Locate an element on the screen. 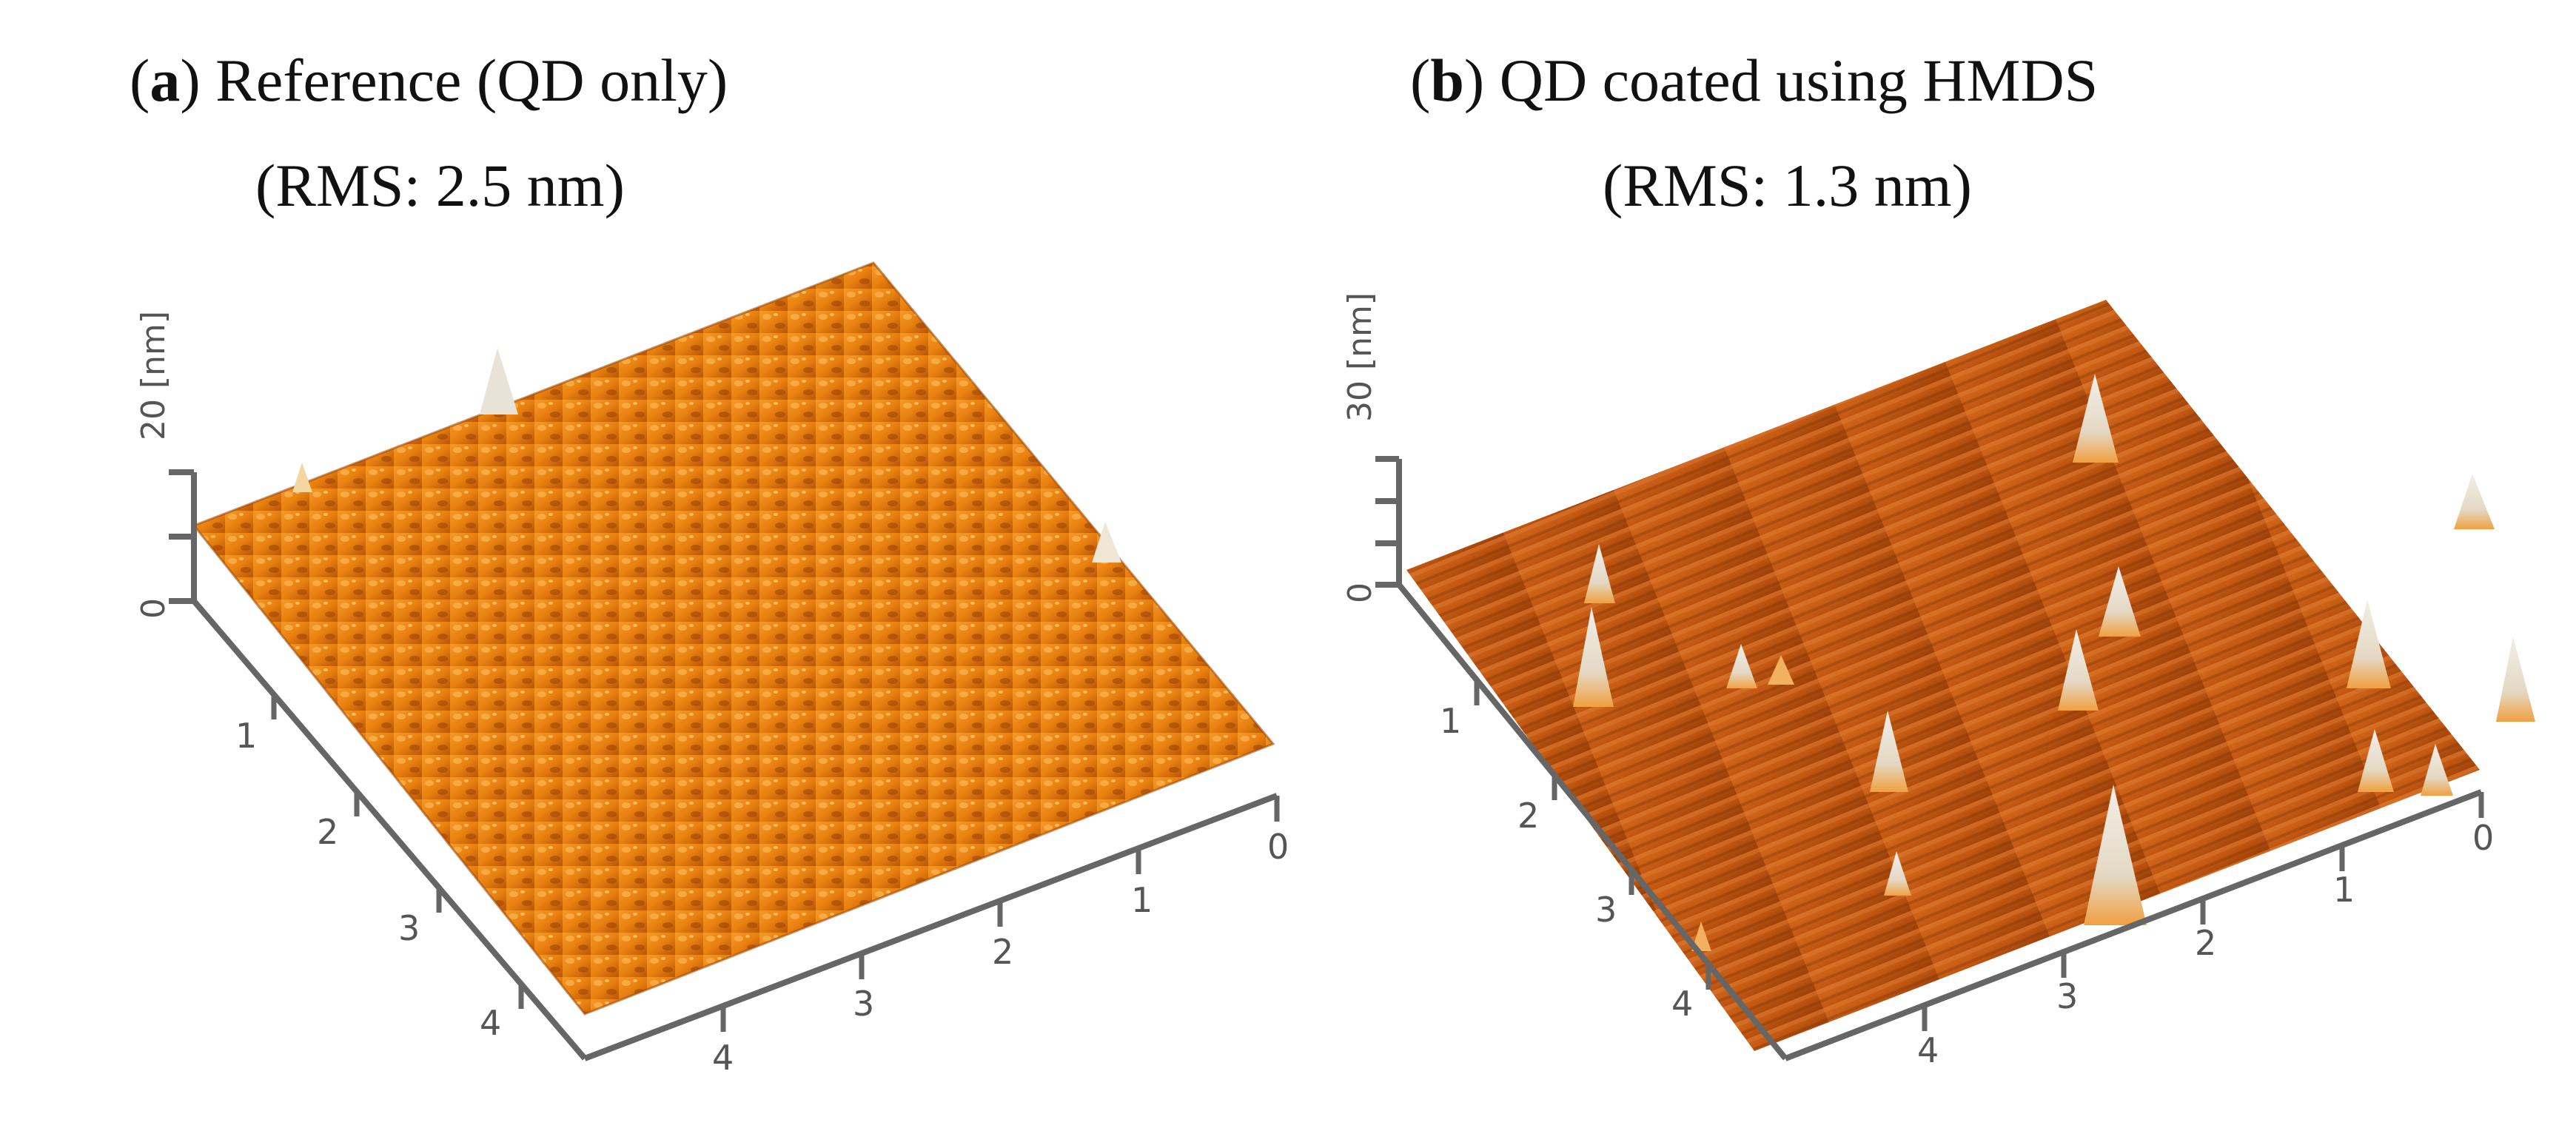  y-axis-a is located at coordinates (389, 830).